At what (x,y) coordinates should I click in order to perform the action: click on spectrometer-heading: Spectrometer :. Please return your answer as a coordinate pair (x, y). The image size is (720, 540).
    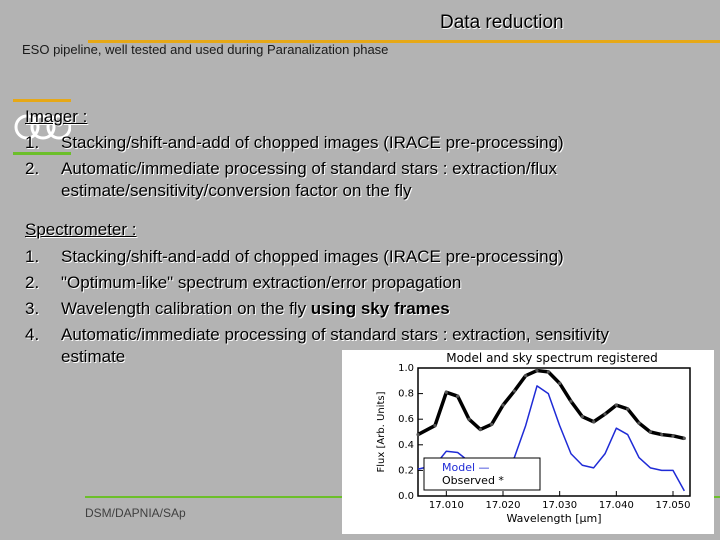
    Looking at the image, I should click on (81, 229).